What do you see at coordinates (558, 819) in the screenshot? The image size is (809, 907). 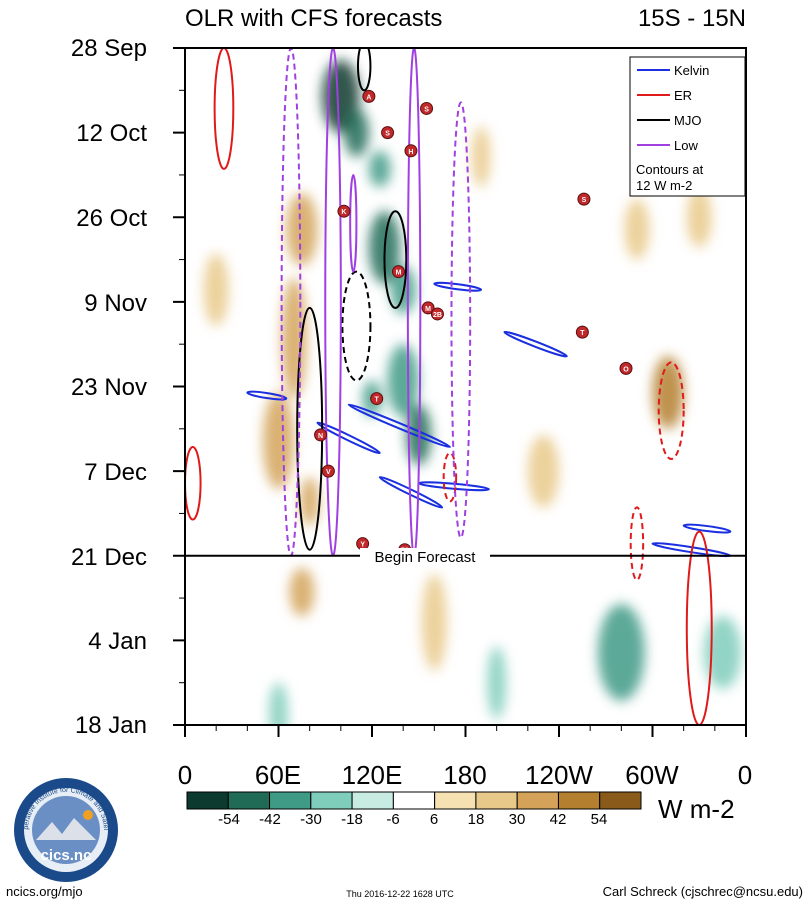 I see `colorbar-tick-8: 42` at bounding box center [558, 819].